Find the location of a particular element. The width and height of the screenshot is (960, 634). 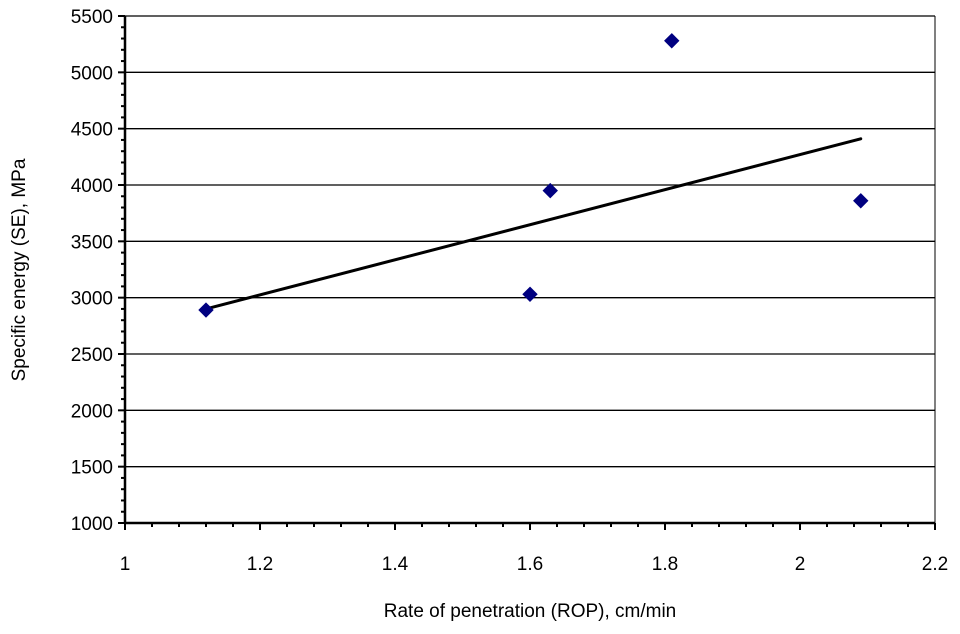

y-axis-title: Specific energy (SE), MPa is located at coordinates (19, 269).